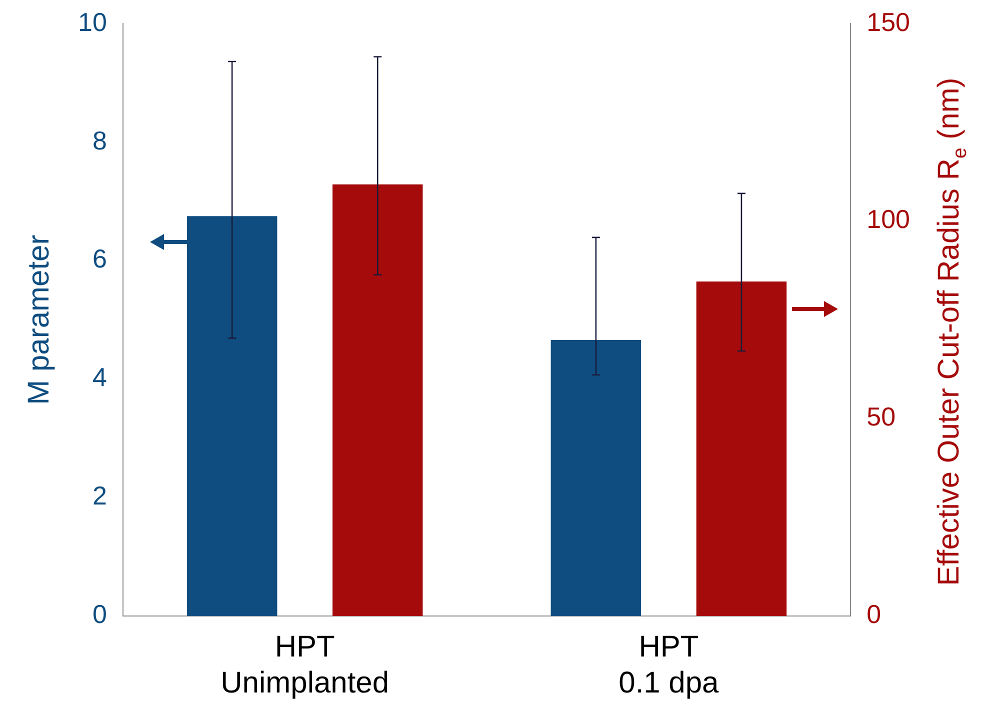 The image size is (988, 722). What do you see at coordinates (99, 140) in the screenshot?
I see `y-tick-label: 8` at bounding box center [99, 140].